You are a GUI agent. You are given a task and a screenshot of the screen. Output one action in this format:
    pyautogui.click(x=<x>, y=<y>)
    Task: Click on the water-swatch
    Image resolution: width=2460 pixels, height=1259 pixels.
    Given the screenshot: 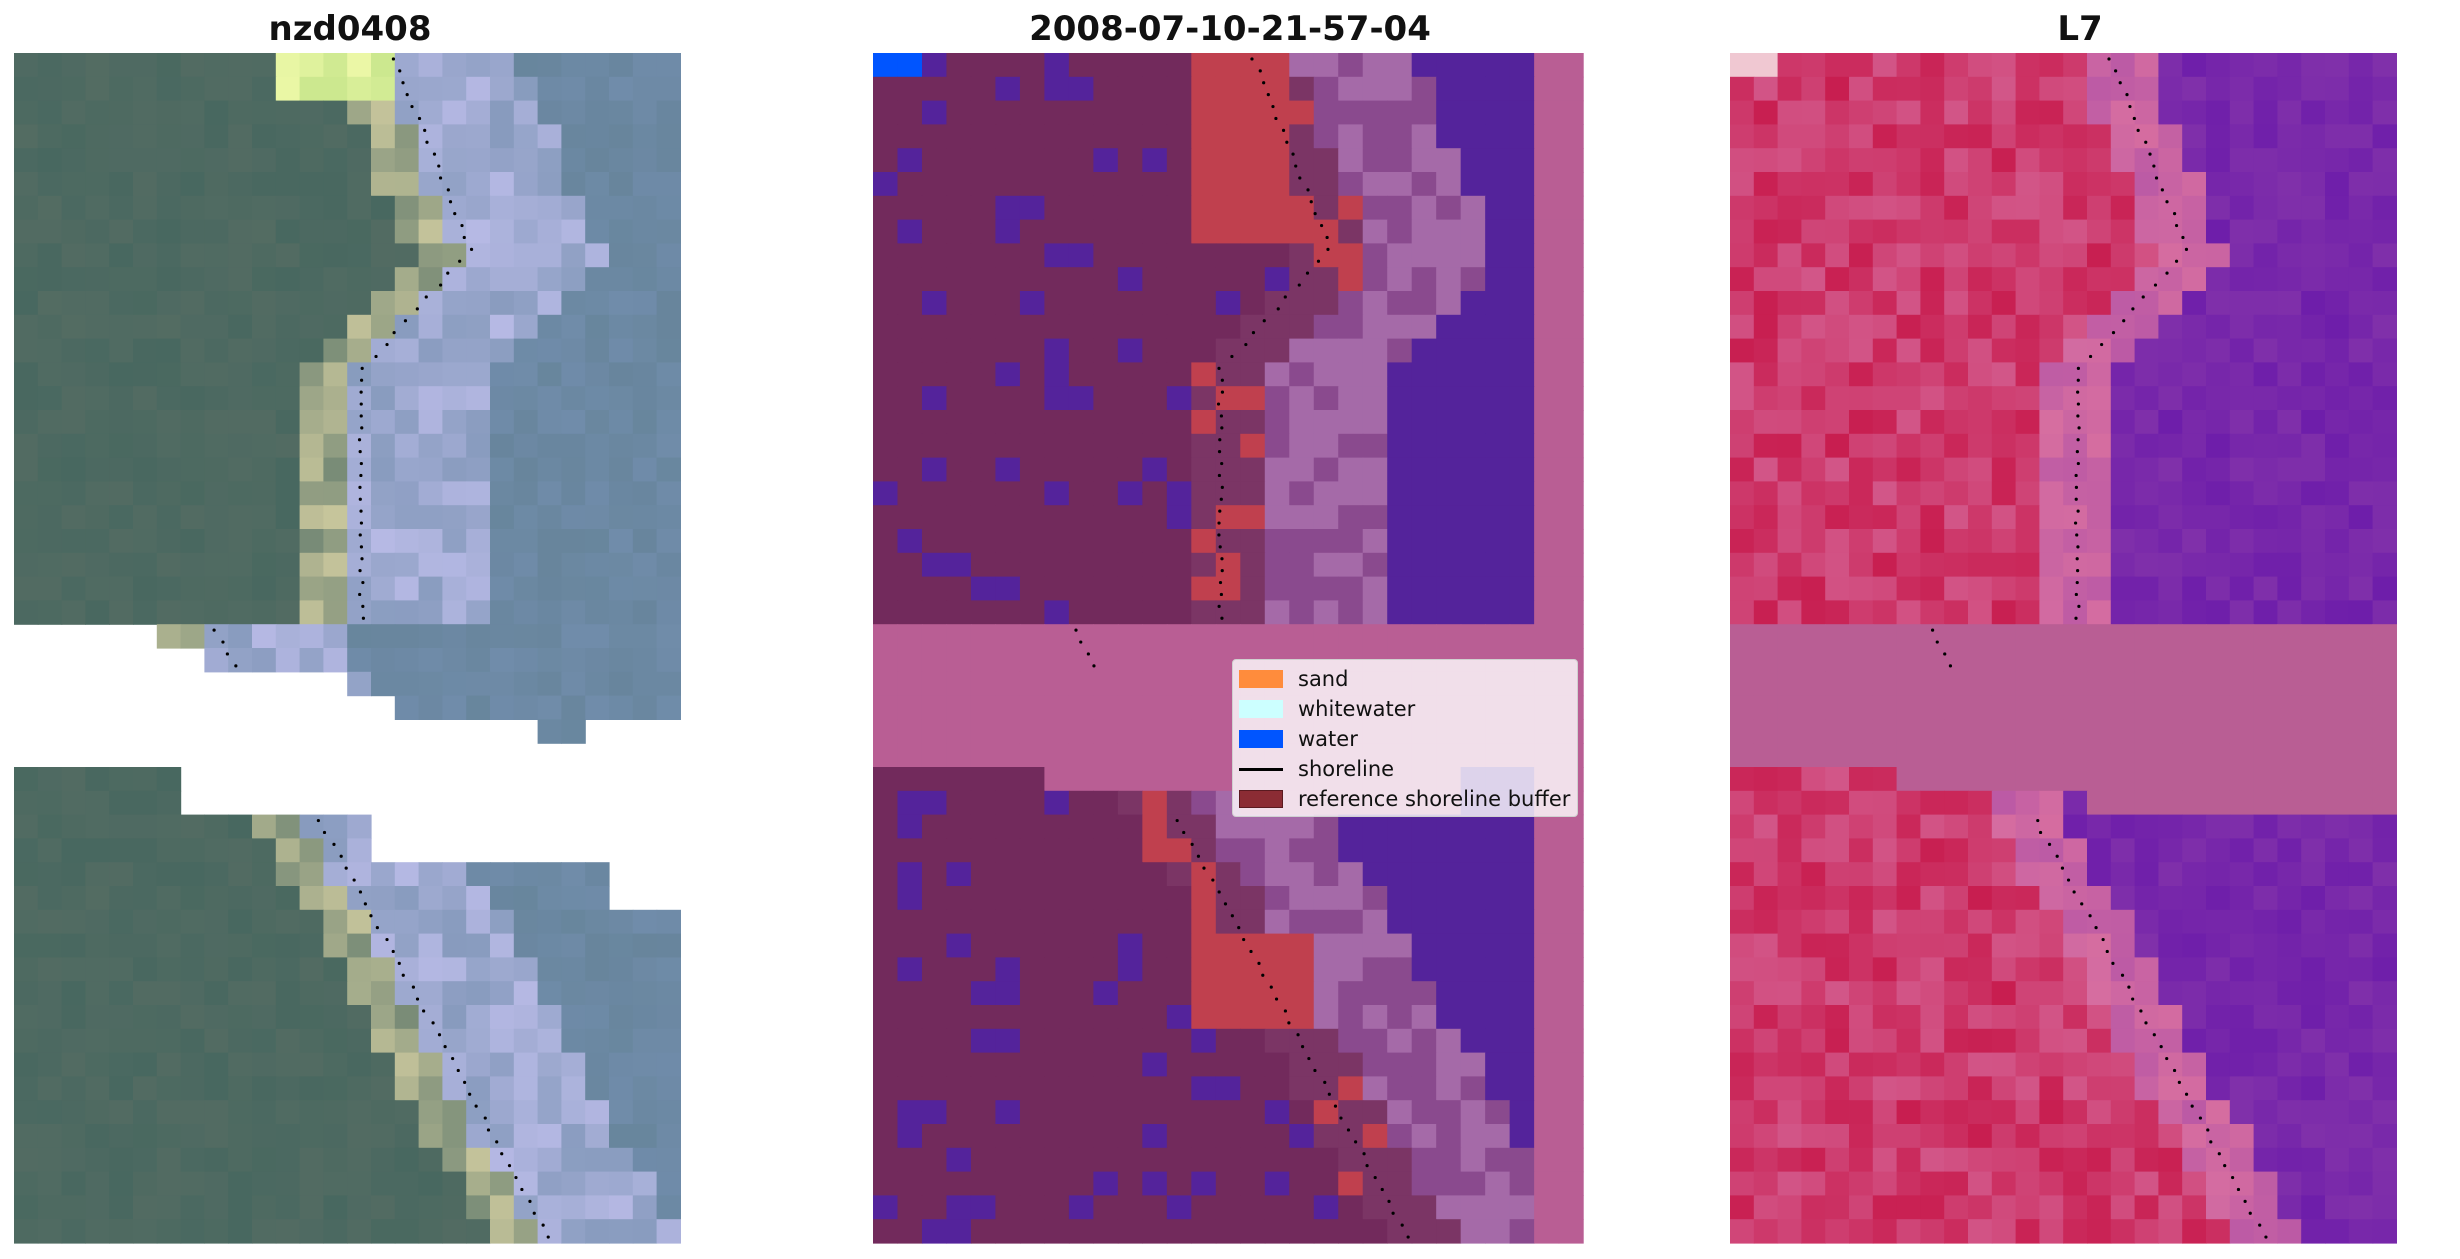 What is the action you would take?
    pyautogui.click(x=1261, y=739)
    